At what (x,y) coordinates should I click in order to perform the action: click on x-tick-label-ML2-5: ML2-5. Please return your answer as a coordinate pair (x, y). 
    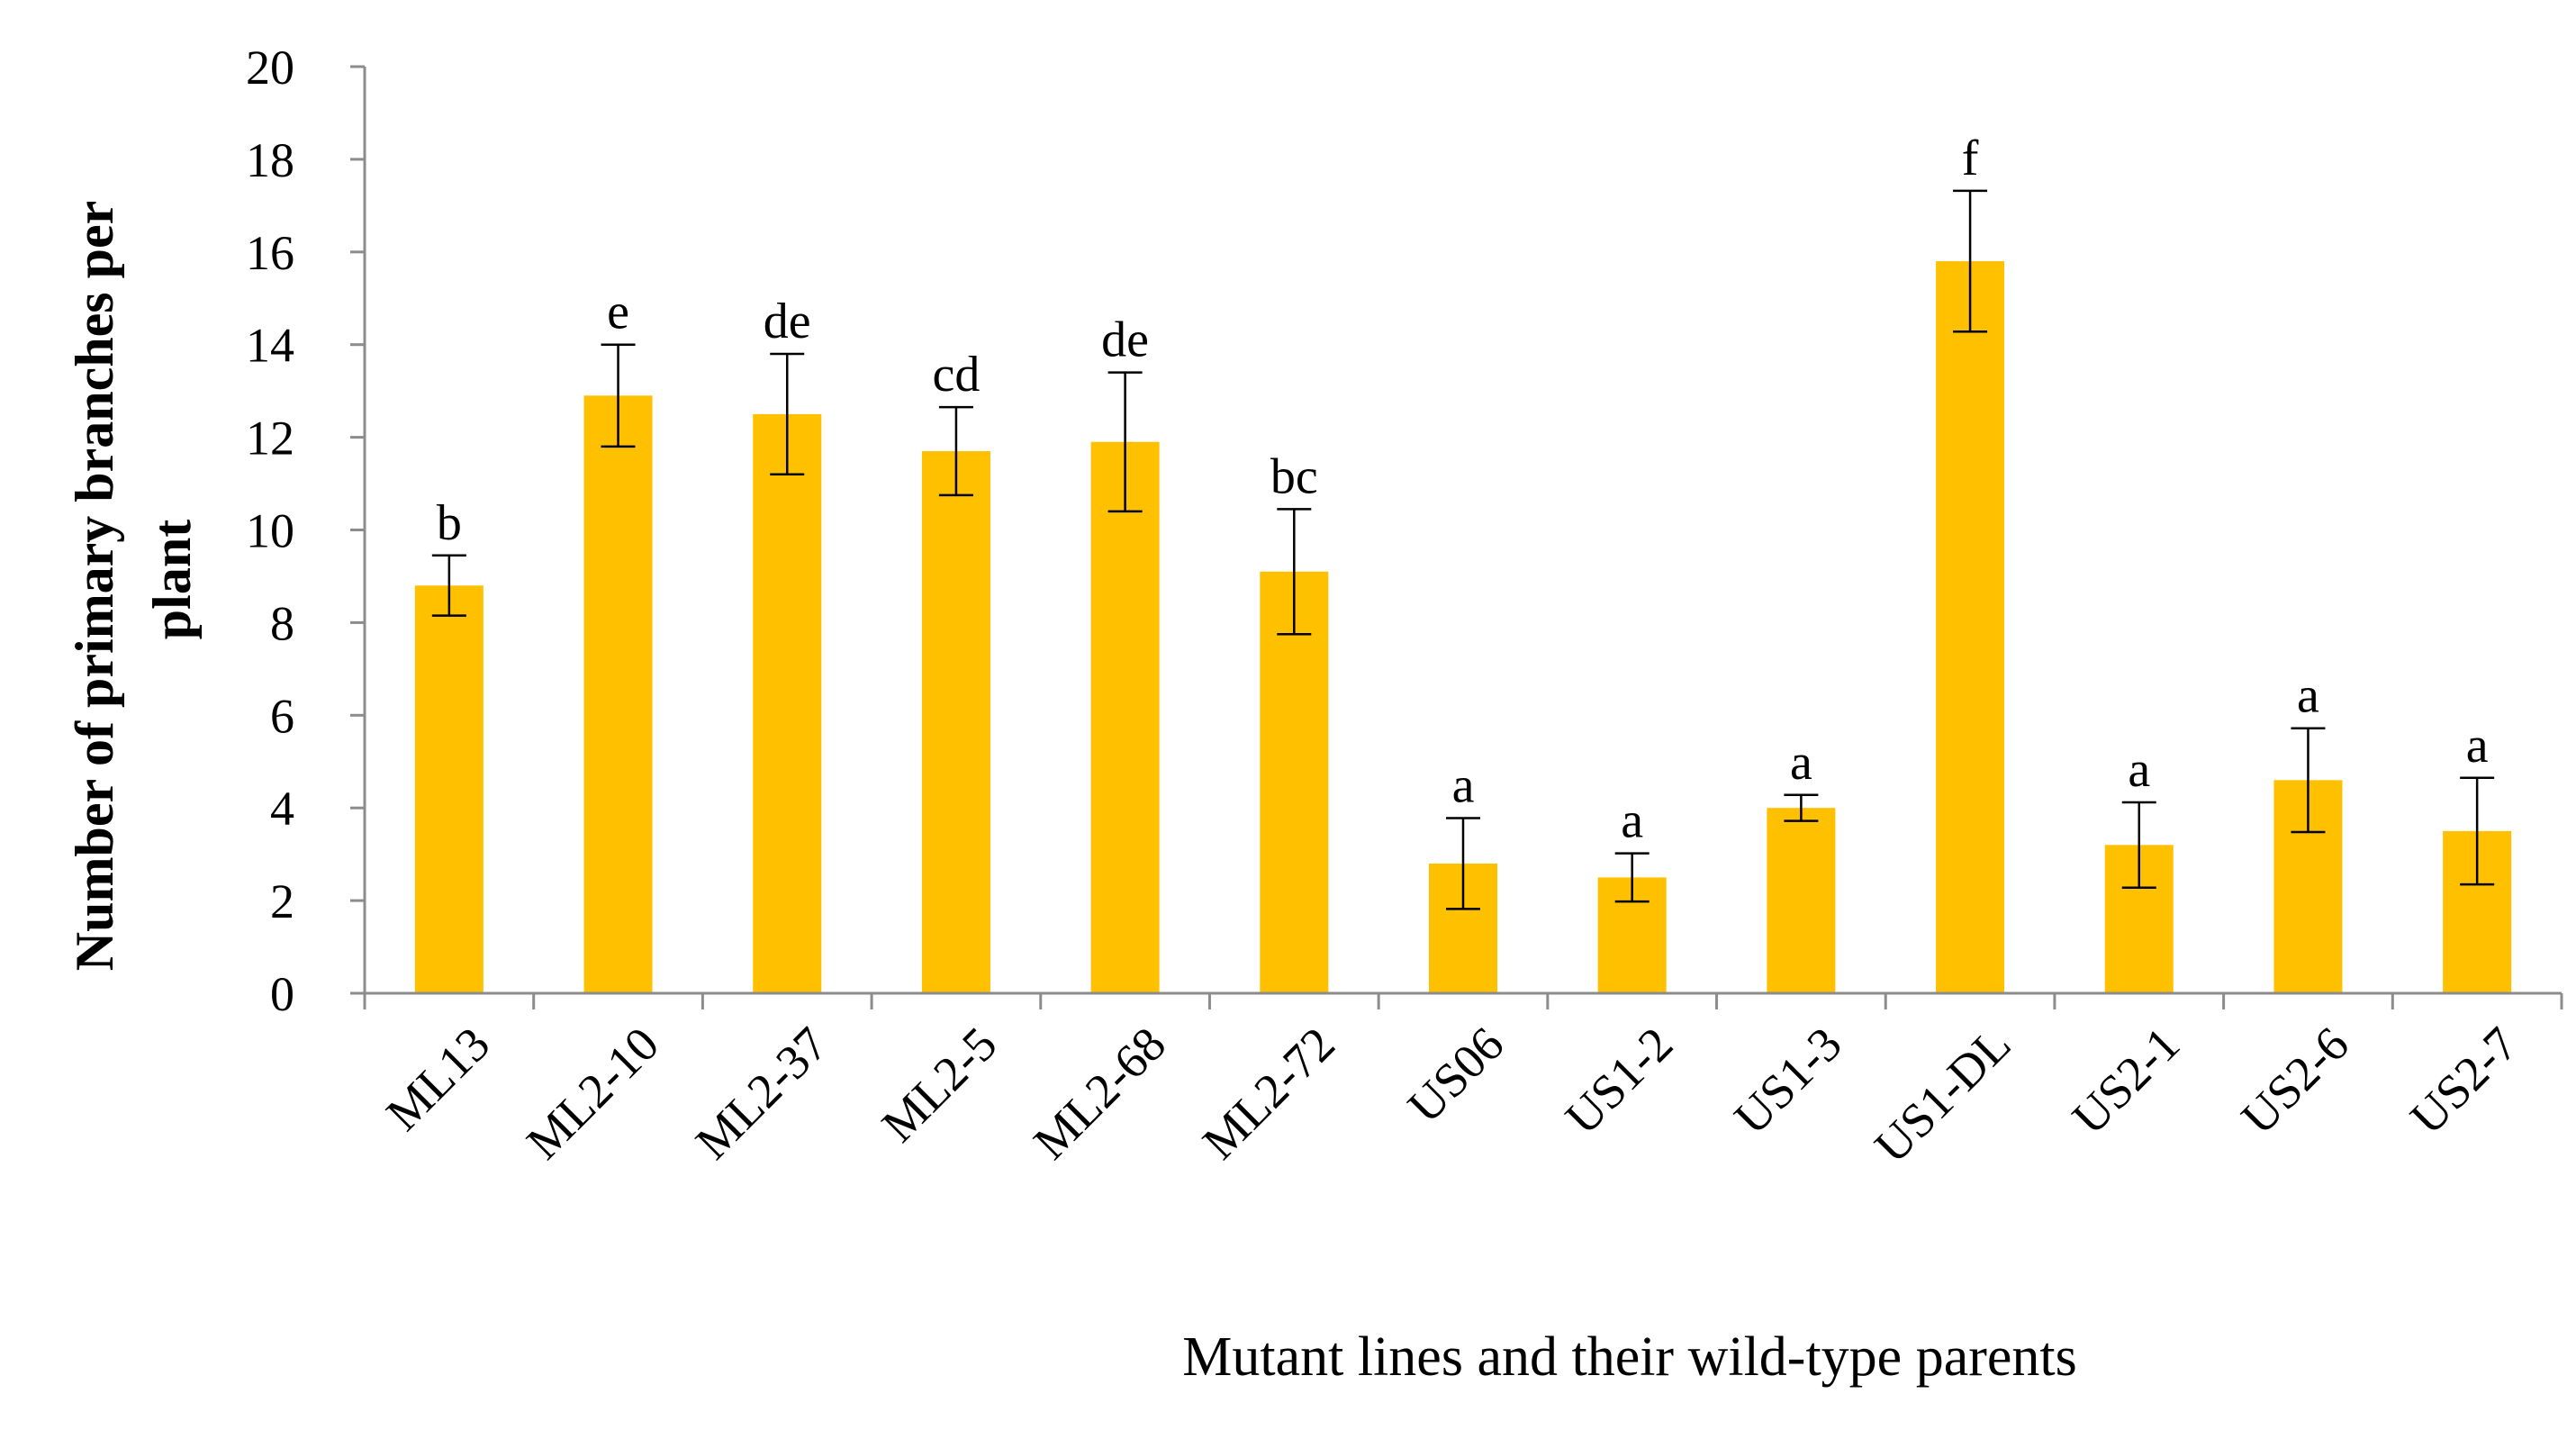
    Looking at the image, I should click on (940, 1085).